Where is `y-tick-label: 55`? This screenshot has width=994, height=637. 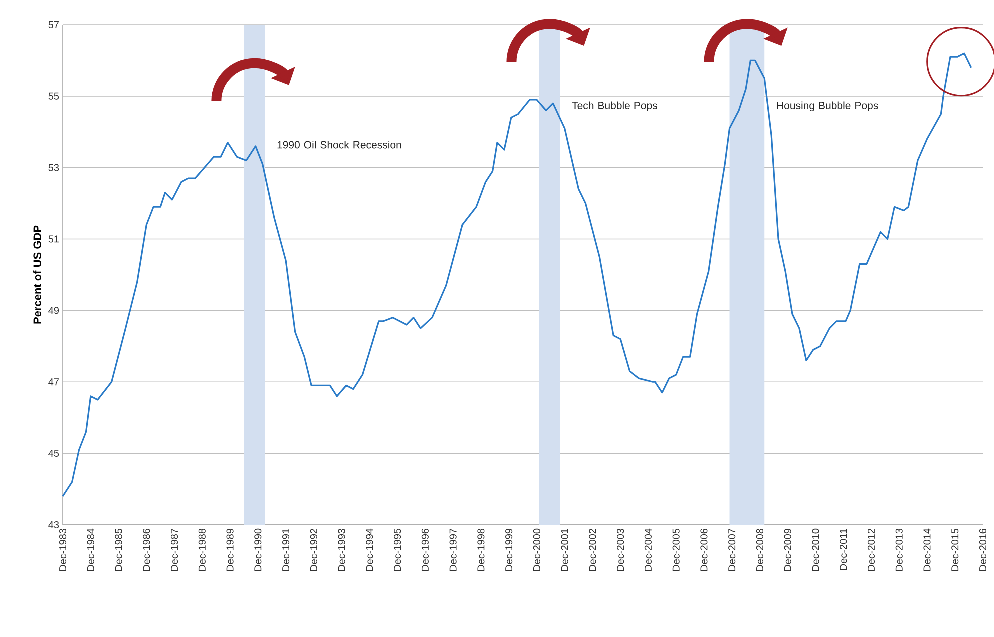
y-tick-label: 55 is located at coordinates (54, 96).